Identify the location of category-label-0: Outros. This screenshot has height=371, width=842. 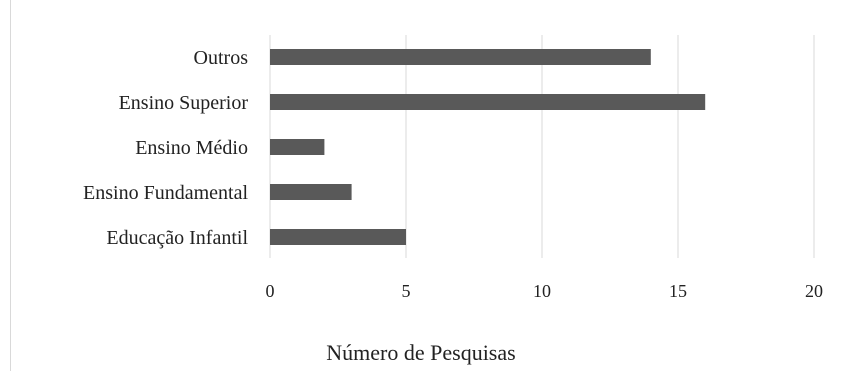
(221, 58).